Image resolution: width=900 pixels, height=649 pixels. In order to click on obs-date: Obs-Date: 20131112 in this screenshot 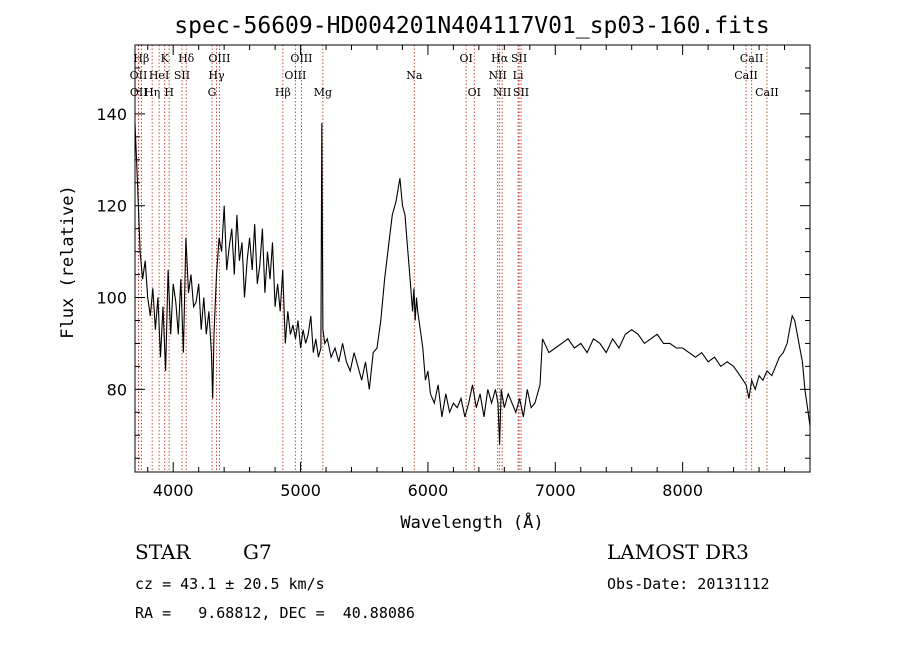, I will do `click(688, 584)`.